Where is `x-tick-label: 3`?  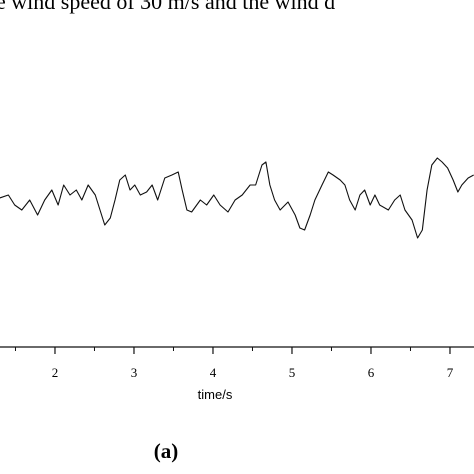 x-tick-label: 3 is located at coordinates (134, 372).